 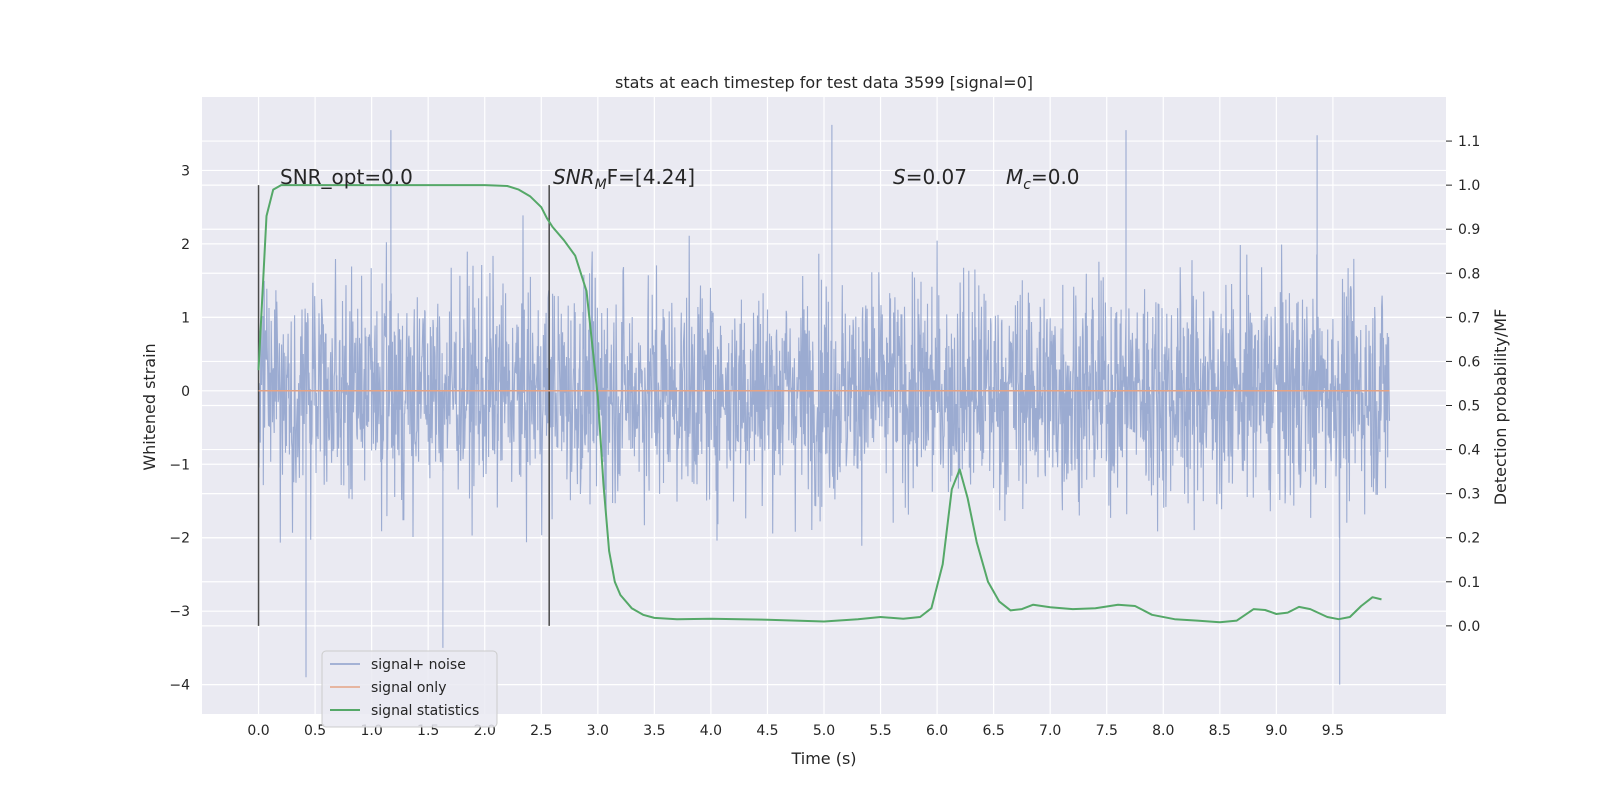 What do you see at coordinates (651, 177) in the screenshot?
I see `annotation-snr-mf-rest: F=[4.24]` at bounding box center [651, 177].